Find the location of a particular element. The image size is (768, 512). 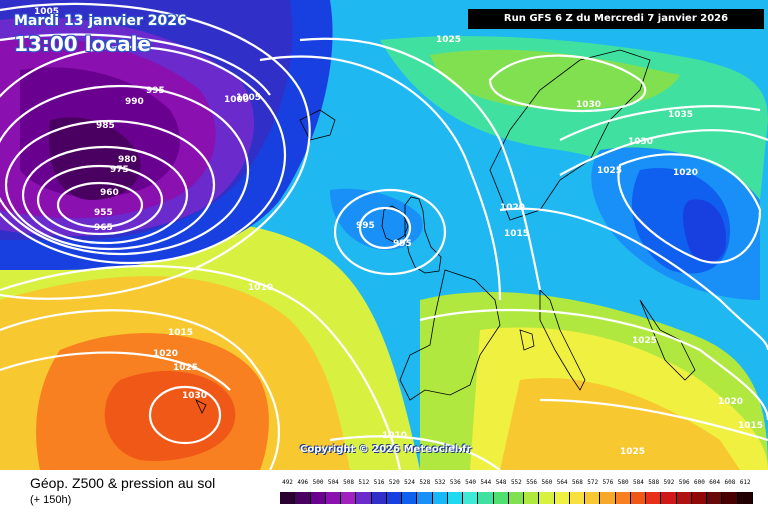

legend-label: 492 is located at coordinates (287, 482).